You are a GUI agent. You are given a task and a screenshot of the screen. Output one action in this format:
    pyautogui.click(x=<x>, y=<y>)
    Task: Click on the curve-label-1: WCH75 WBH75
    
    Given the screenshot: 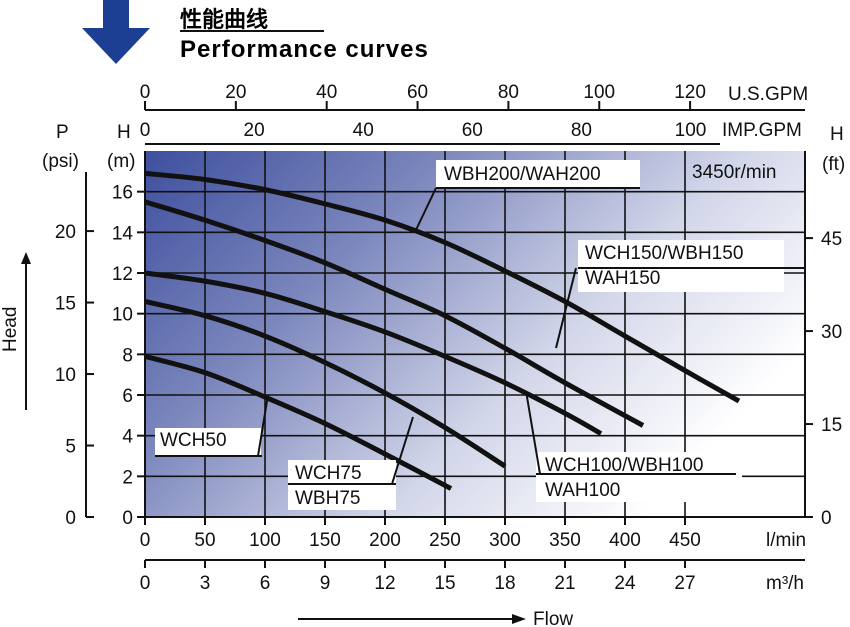 What is the action you would take?
    pyautogui.click(x=351, y=463)
    